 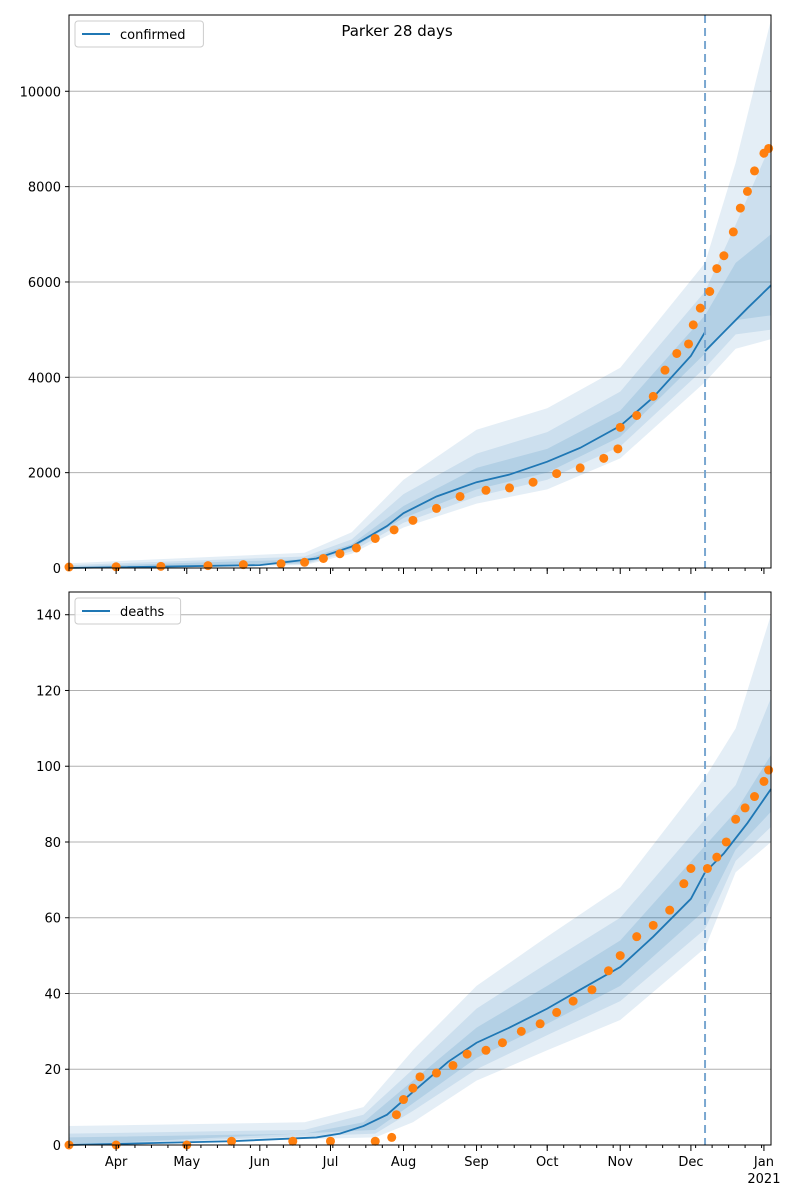 I want to click on x-tick-label: Nov, so click(x=621, y=1162).